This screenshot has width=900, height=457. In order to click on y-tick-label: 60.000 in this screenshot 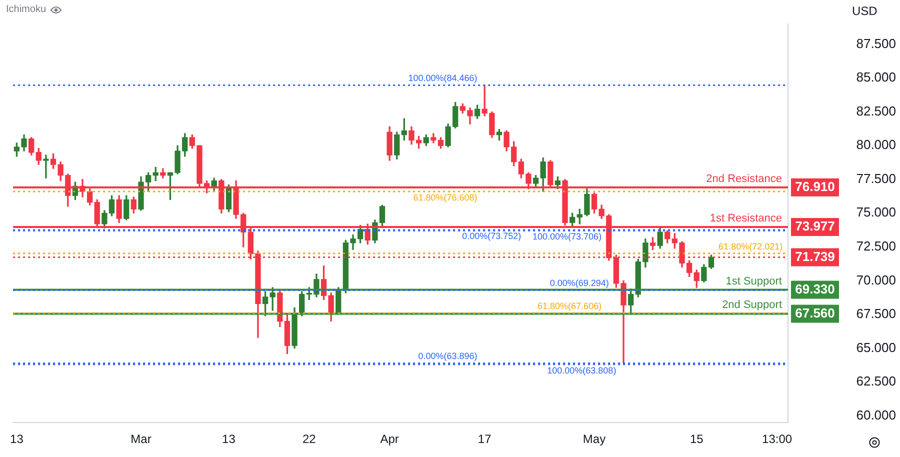, I will do `click(876, 414)`.